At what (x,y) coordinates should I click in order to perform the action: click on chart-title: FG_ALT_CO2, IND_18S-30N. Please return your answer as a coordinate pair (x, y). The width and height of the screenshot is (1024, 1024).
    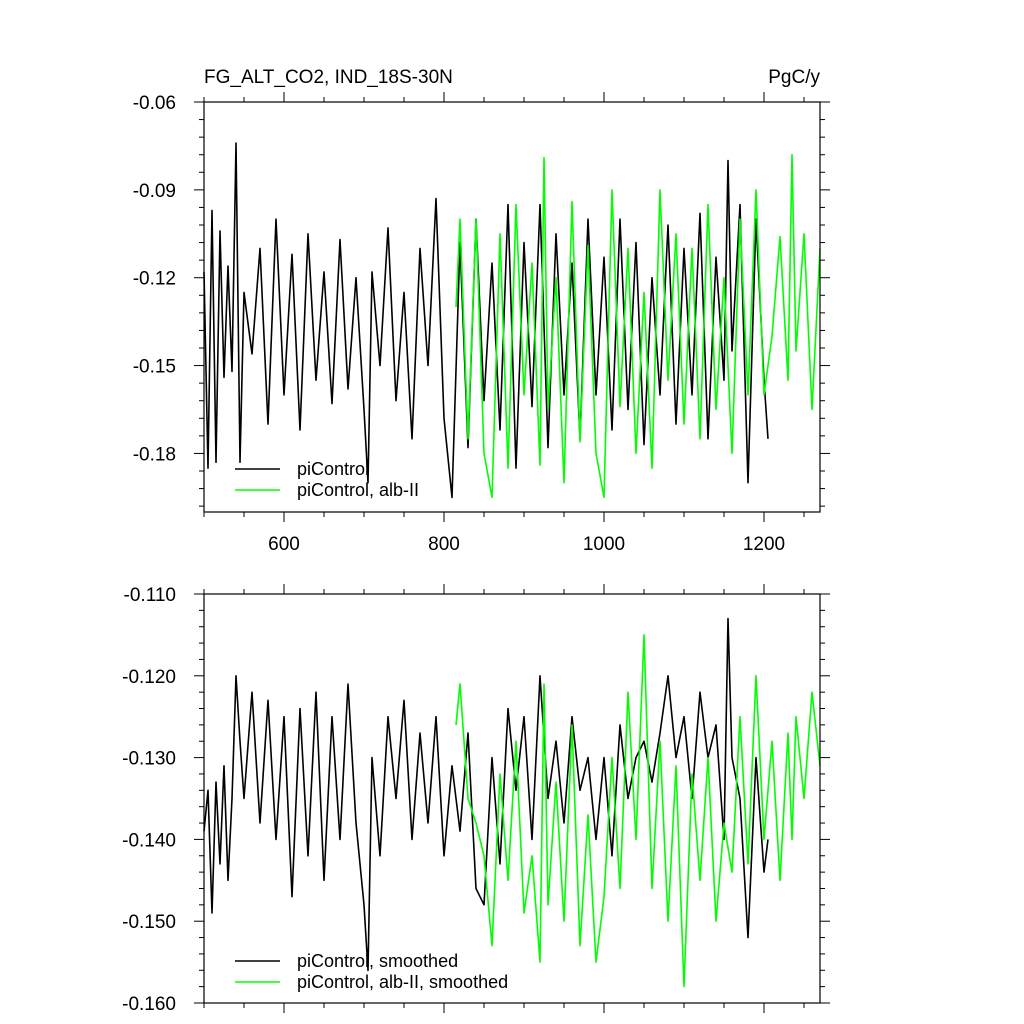
    Looking at the image, I should click on (328, 77).